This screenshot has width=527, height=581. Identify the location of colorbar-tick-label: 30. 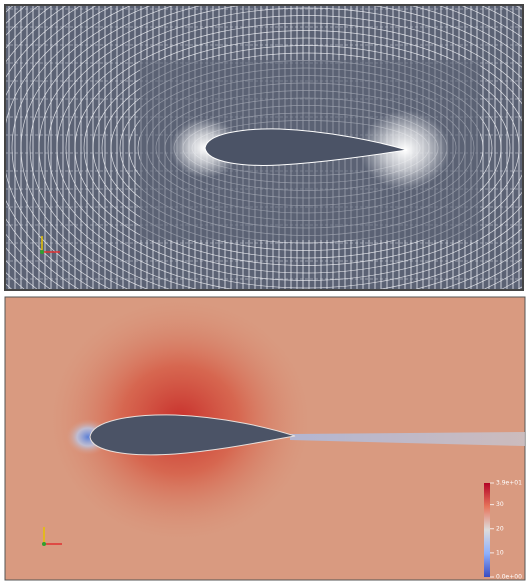
(500, 504).